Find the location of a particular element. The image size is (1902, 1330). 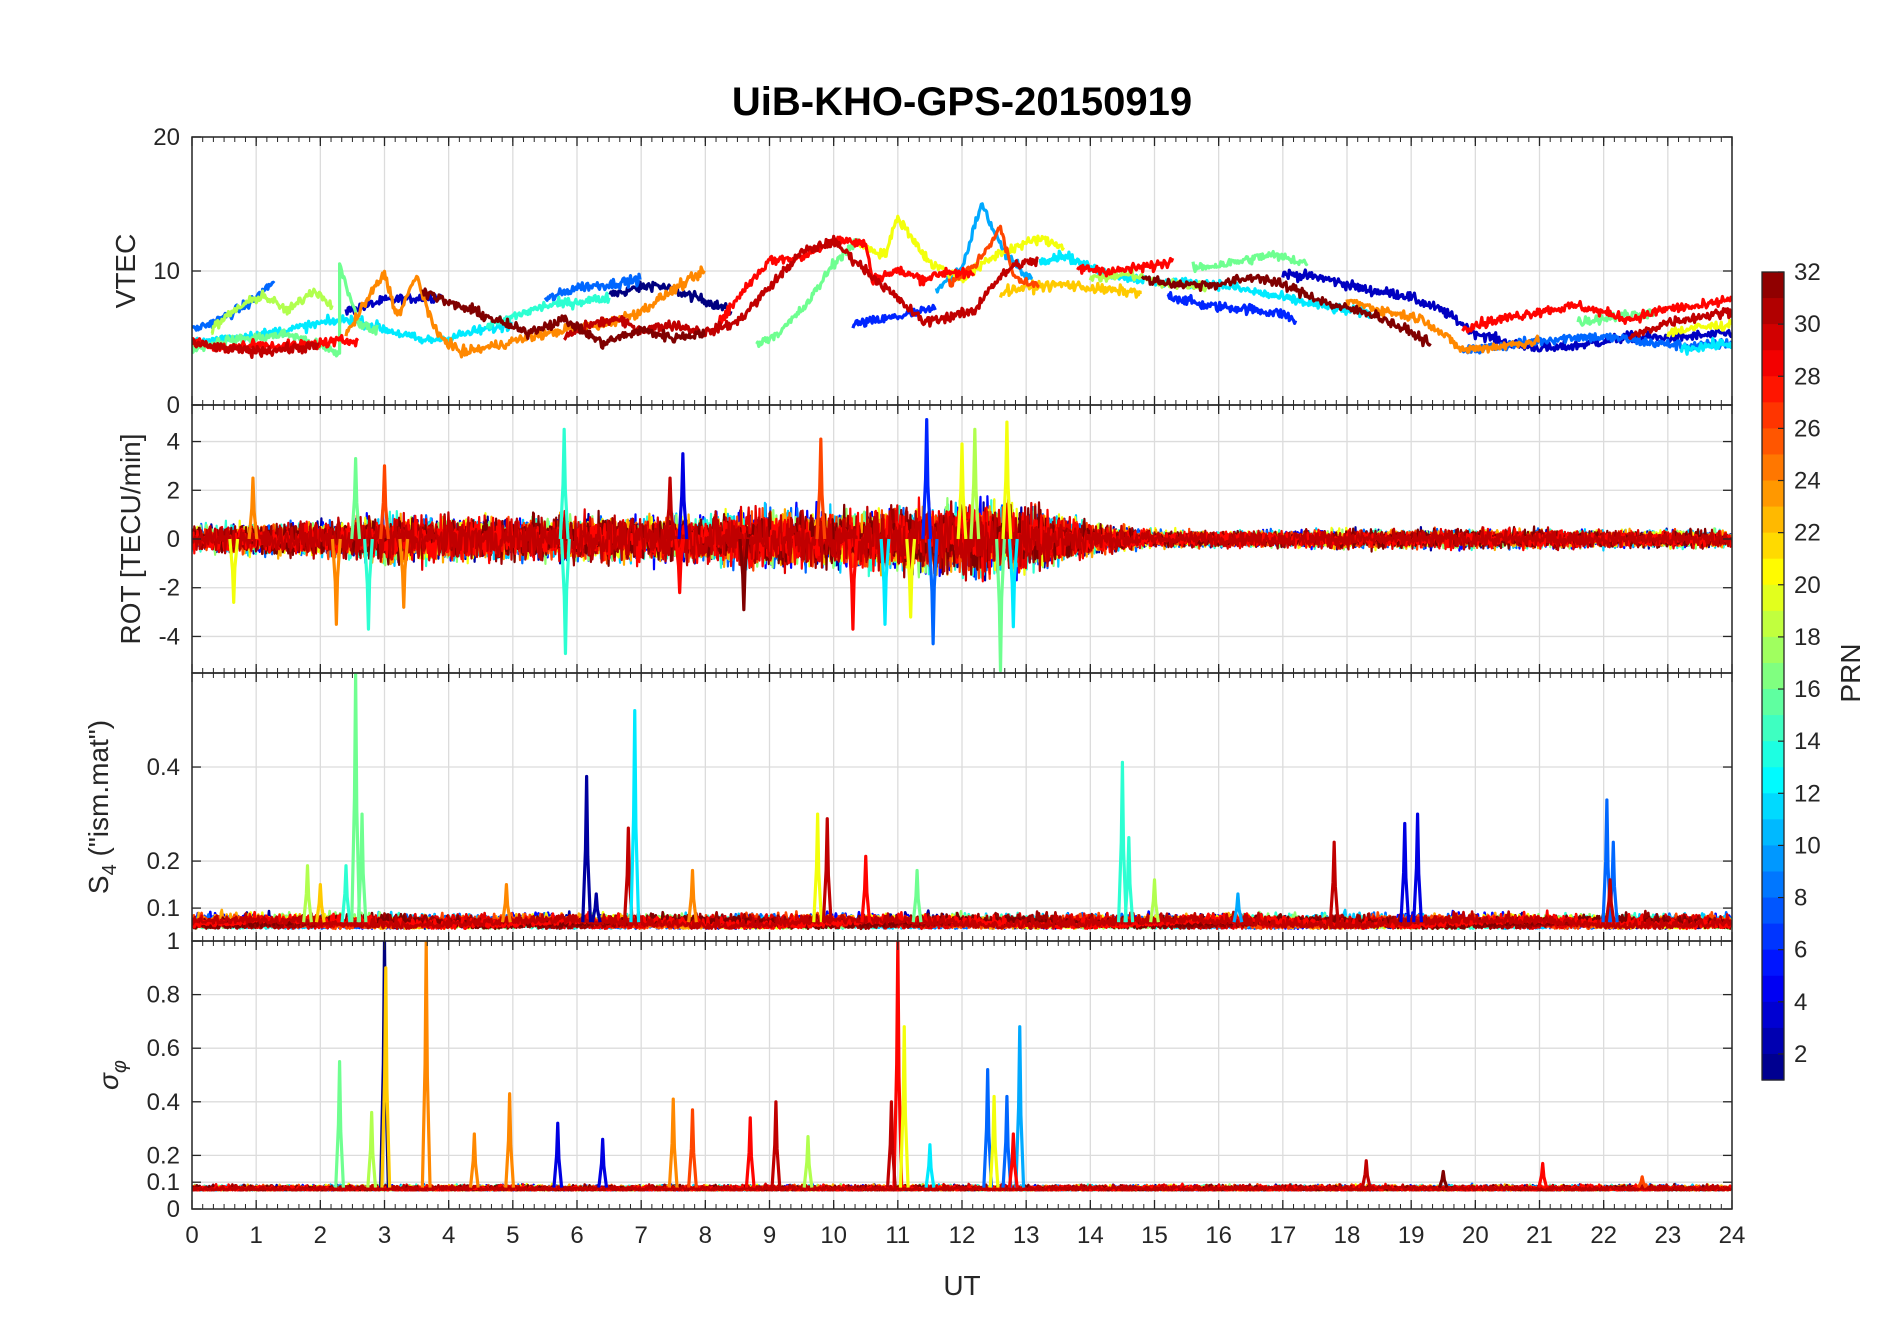

y-tick-label: -4 is located at coordinates (169, 636).